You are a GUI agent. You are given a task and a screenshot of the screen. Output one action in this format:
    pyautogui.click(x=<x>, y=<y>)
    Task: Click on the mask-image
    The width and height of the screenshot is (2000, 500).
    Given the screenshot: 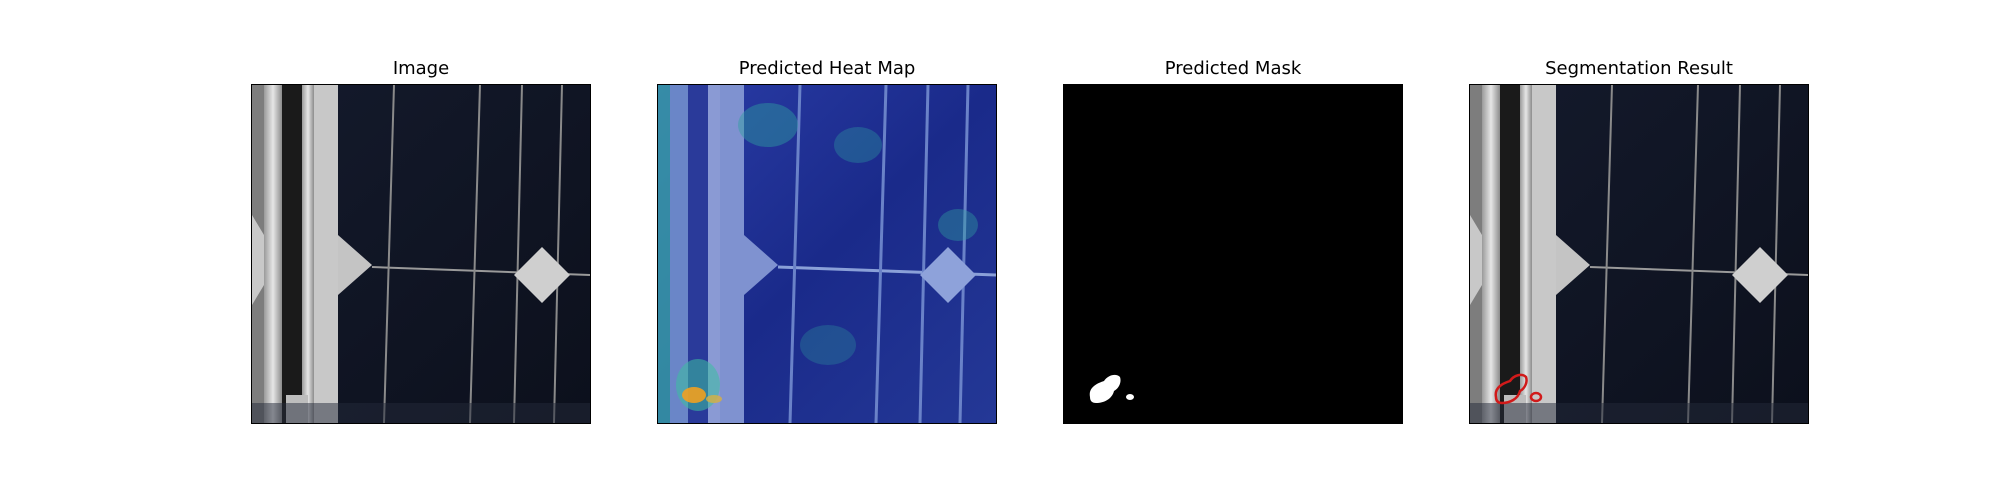 What is the action you would take?
    pyautogui.click(x=1233, y=254)
    